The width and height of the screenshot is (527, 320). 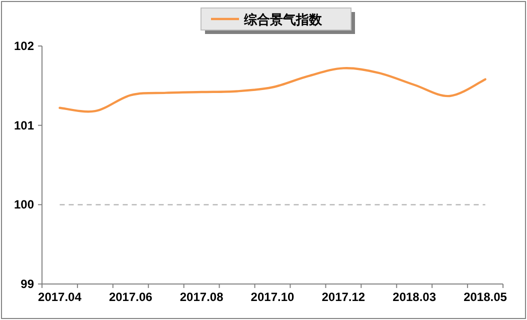 I want to click on x-tick-label: 2017.04, so click(x=60, y=297).